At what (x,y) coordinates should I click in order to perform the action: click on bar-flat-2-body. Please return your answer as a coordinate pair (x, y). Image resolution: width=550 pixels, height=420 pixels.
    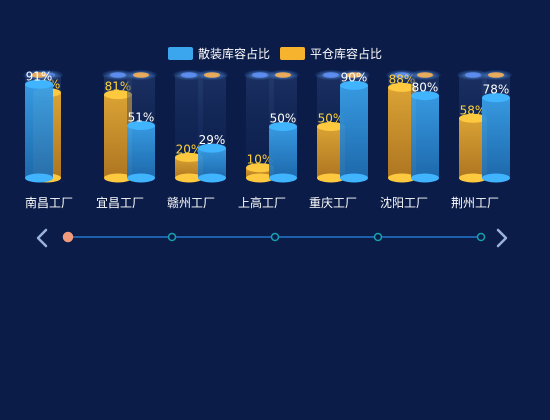
    Looking at the image, I should click on (189, 167).